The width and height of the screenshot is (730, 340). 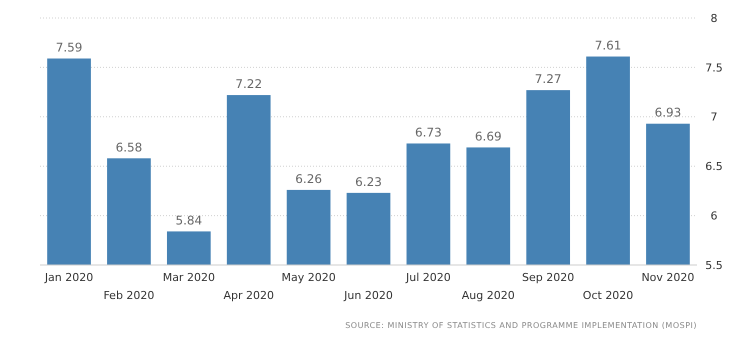 What do you see at coordinates (308, 277) in the screenshot?
I see `x-tick-label: May 2020` at bounding box center [308, 277].